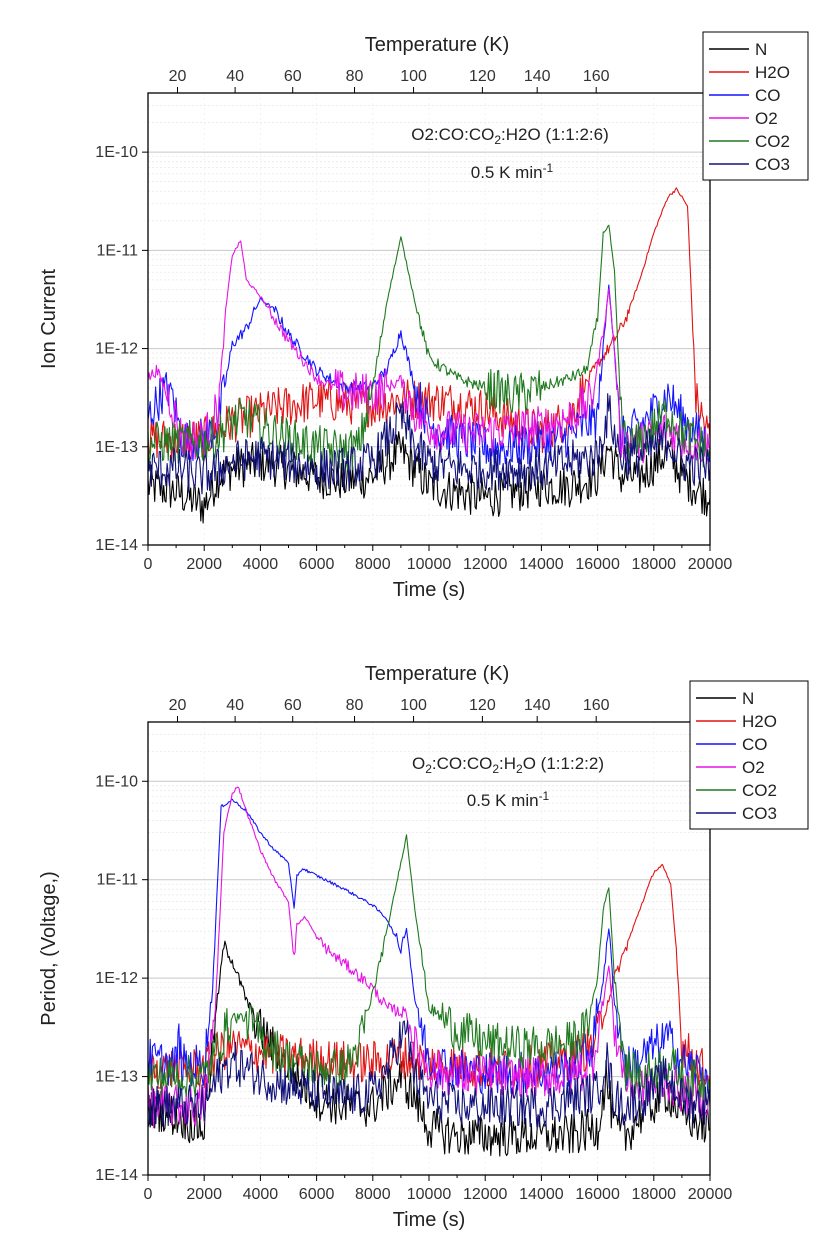 This screenshot has width=827, height=1258. What do you see at coordinates (555, 134) in the screenshot?
I see `annotation-text: :H2O (1:1:2:6)` at bounding box center [555, 134].